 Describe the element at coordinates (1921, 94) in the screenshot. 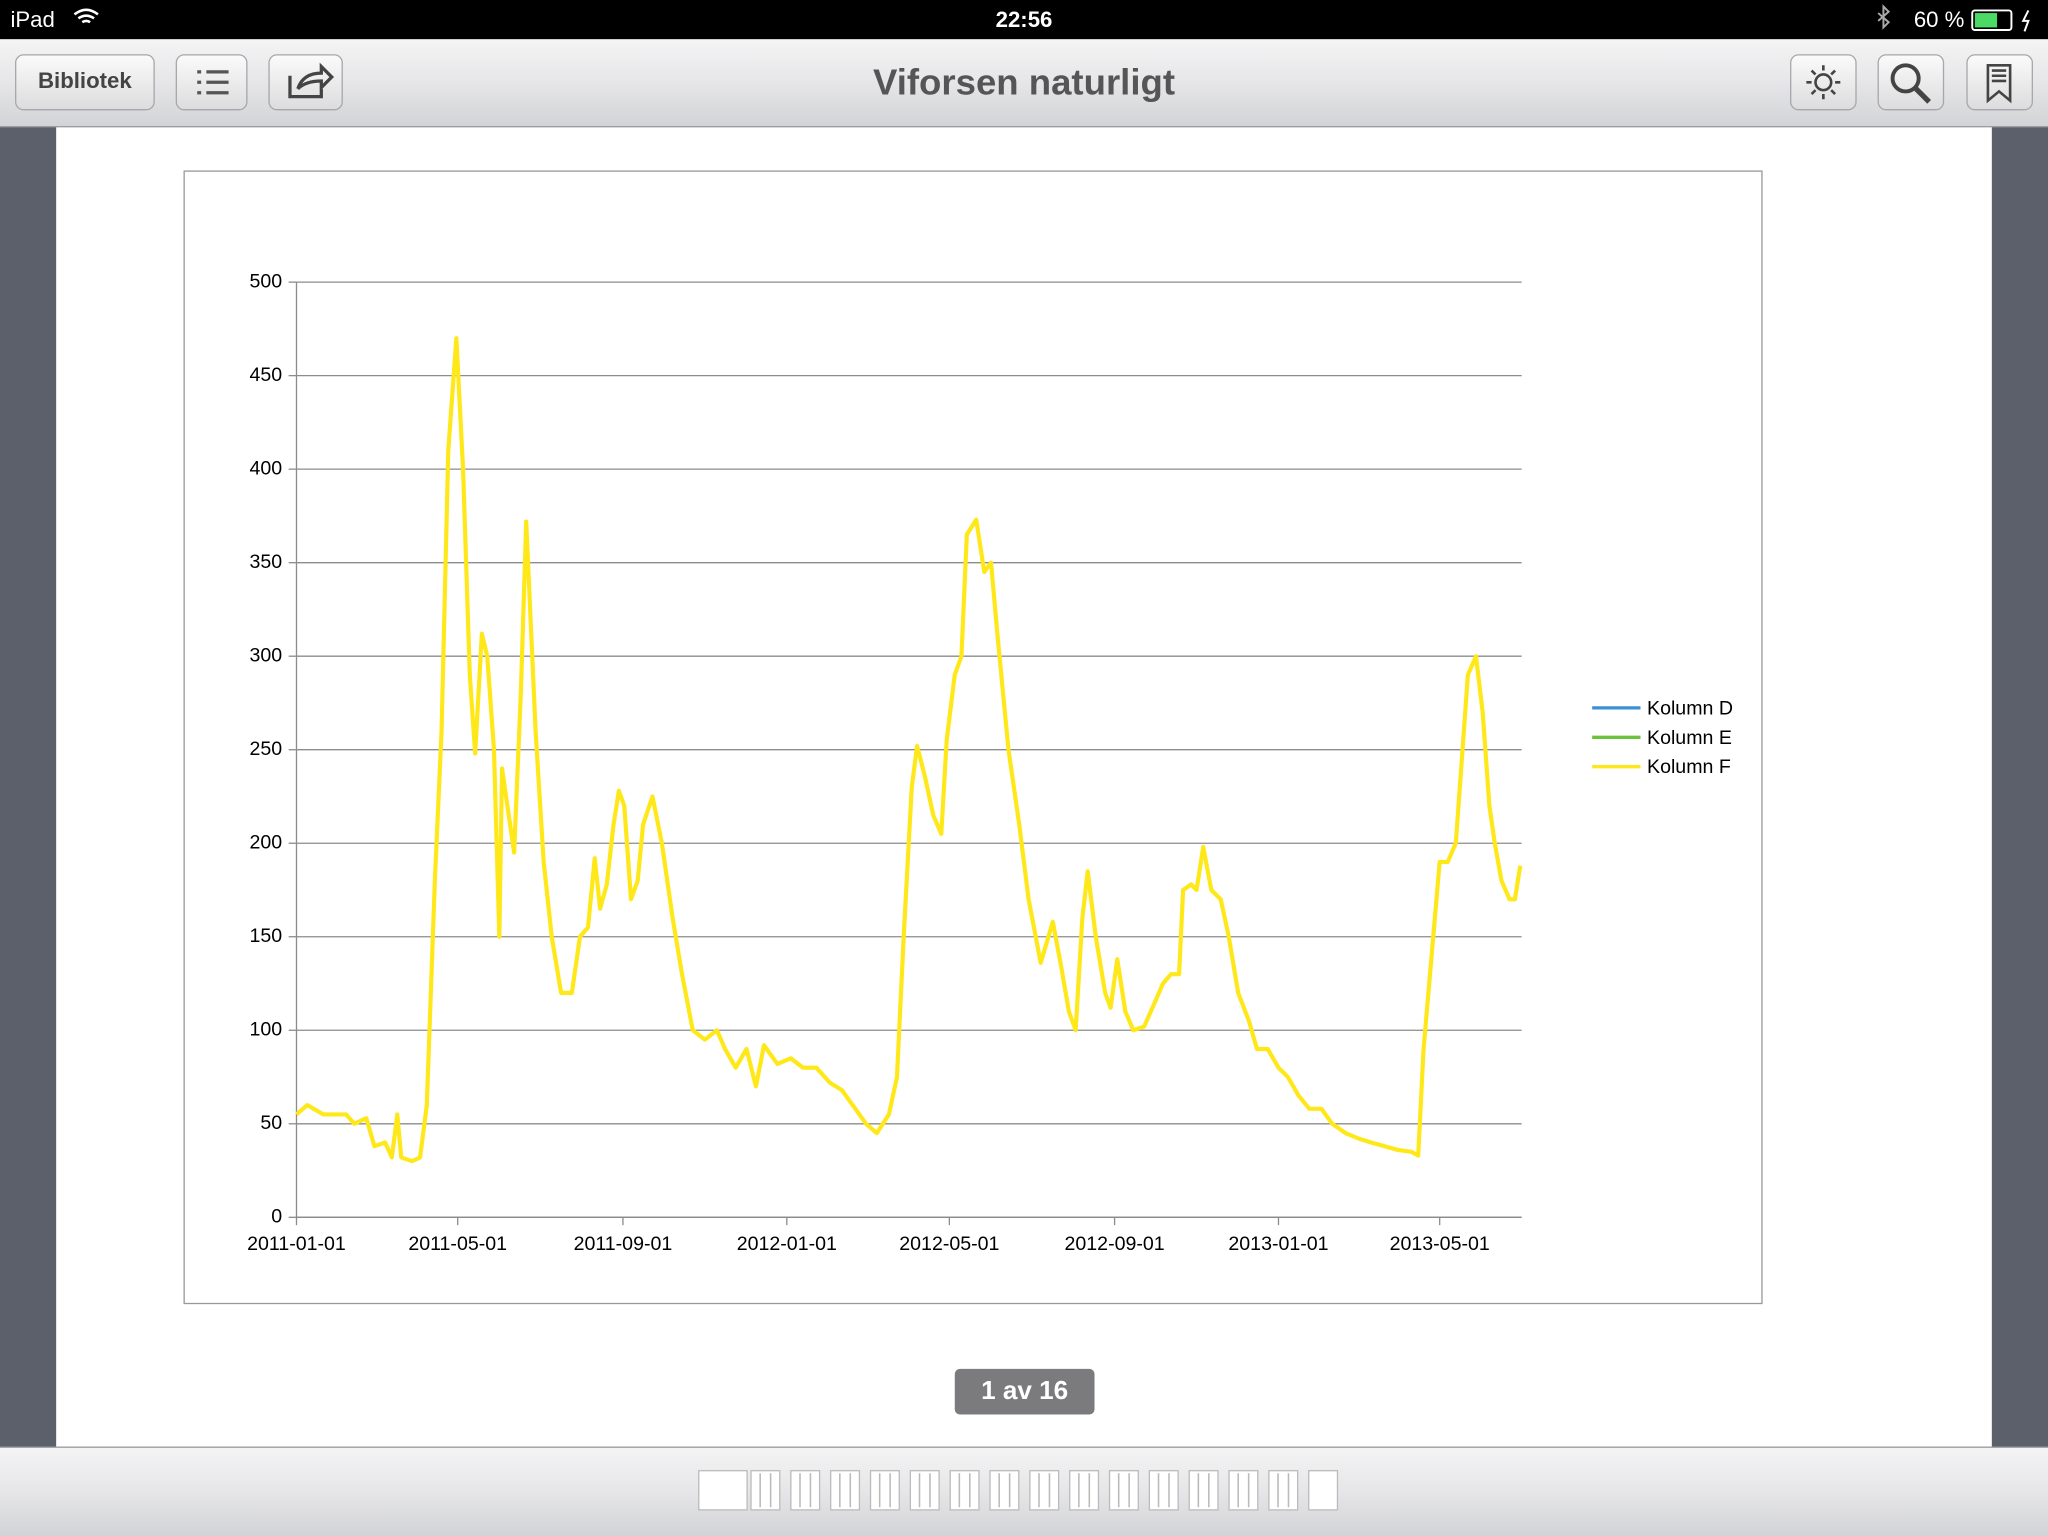

I see `search-handle` at that location.